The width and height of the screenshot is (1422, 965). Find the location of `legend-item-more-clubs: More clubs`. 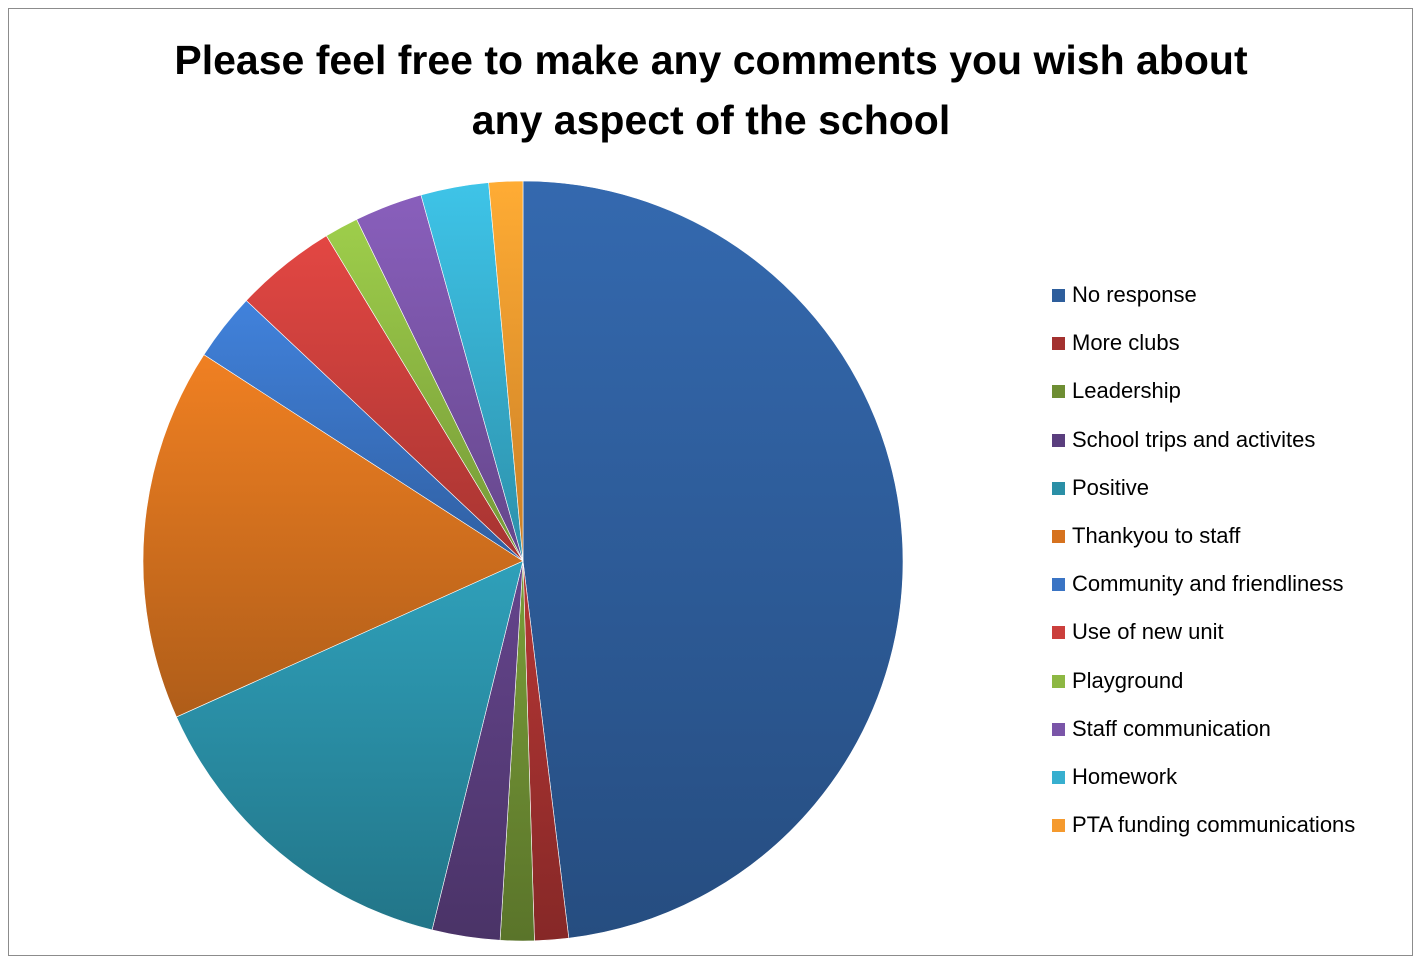

legend-item-more-clubs: More clubs is located at coordinates (1203, 352).